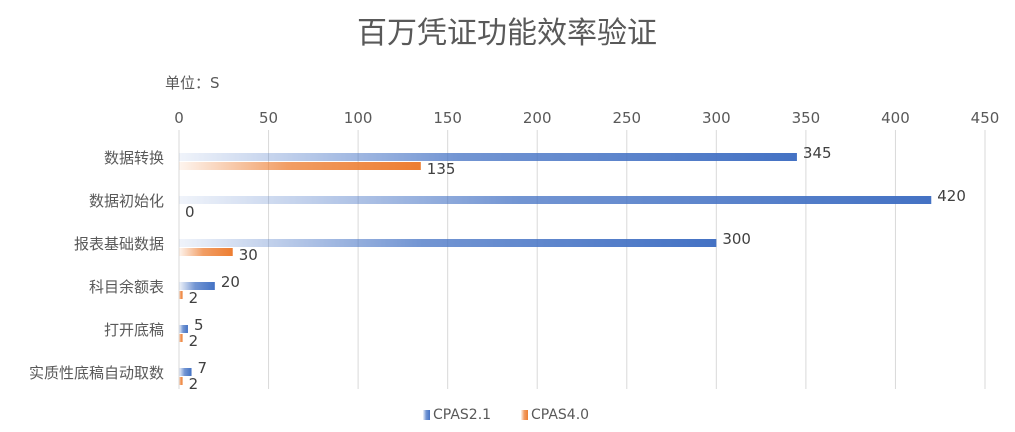 Image resolution: width=1015 pixels, height=432 pixels. I want to click on x-tick-label: 50, so click(268, 118).